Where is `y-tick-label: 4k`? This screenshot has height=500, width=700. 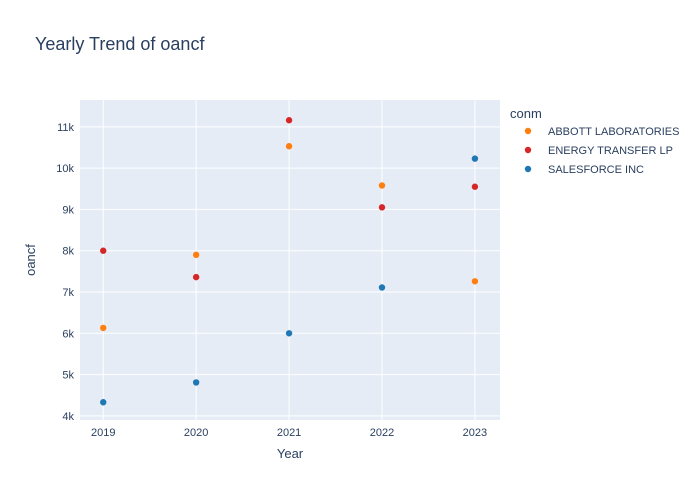
y-tick-label: 4k is located at coordinates (68, 417).